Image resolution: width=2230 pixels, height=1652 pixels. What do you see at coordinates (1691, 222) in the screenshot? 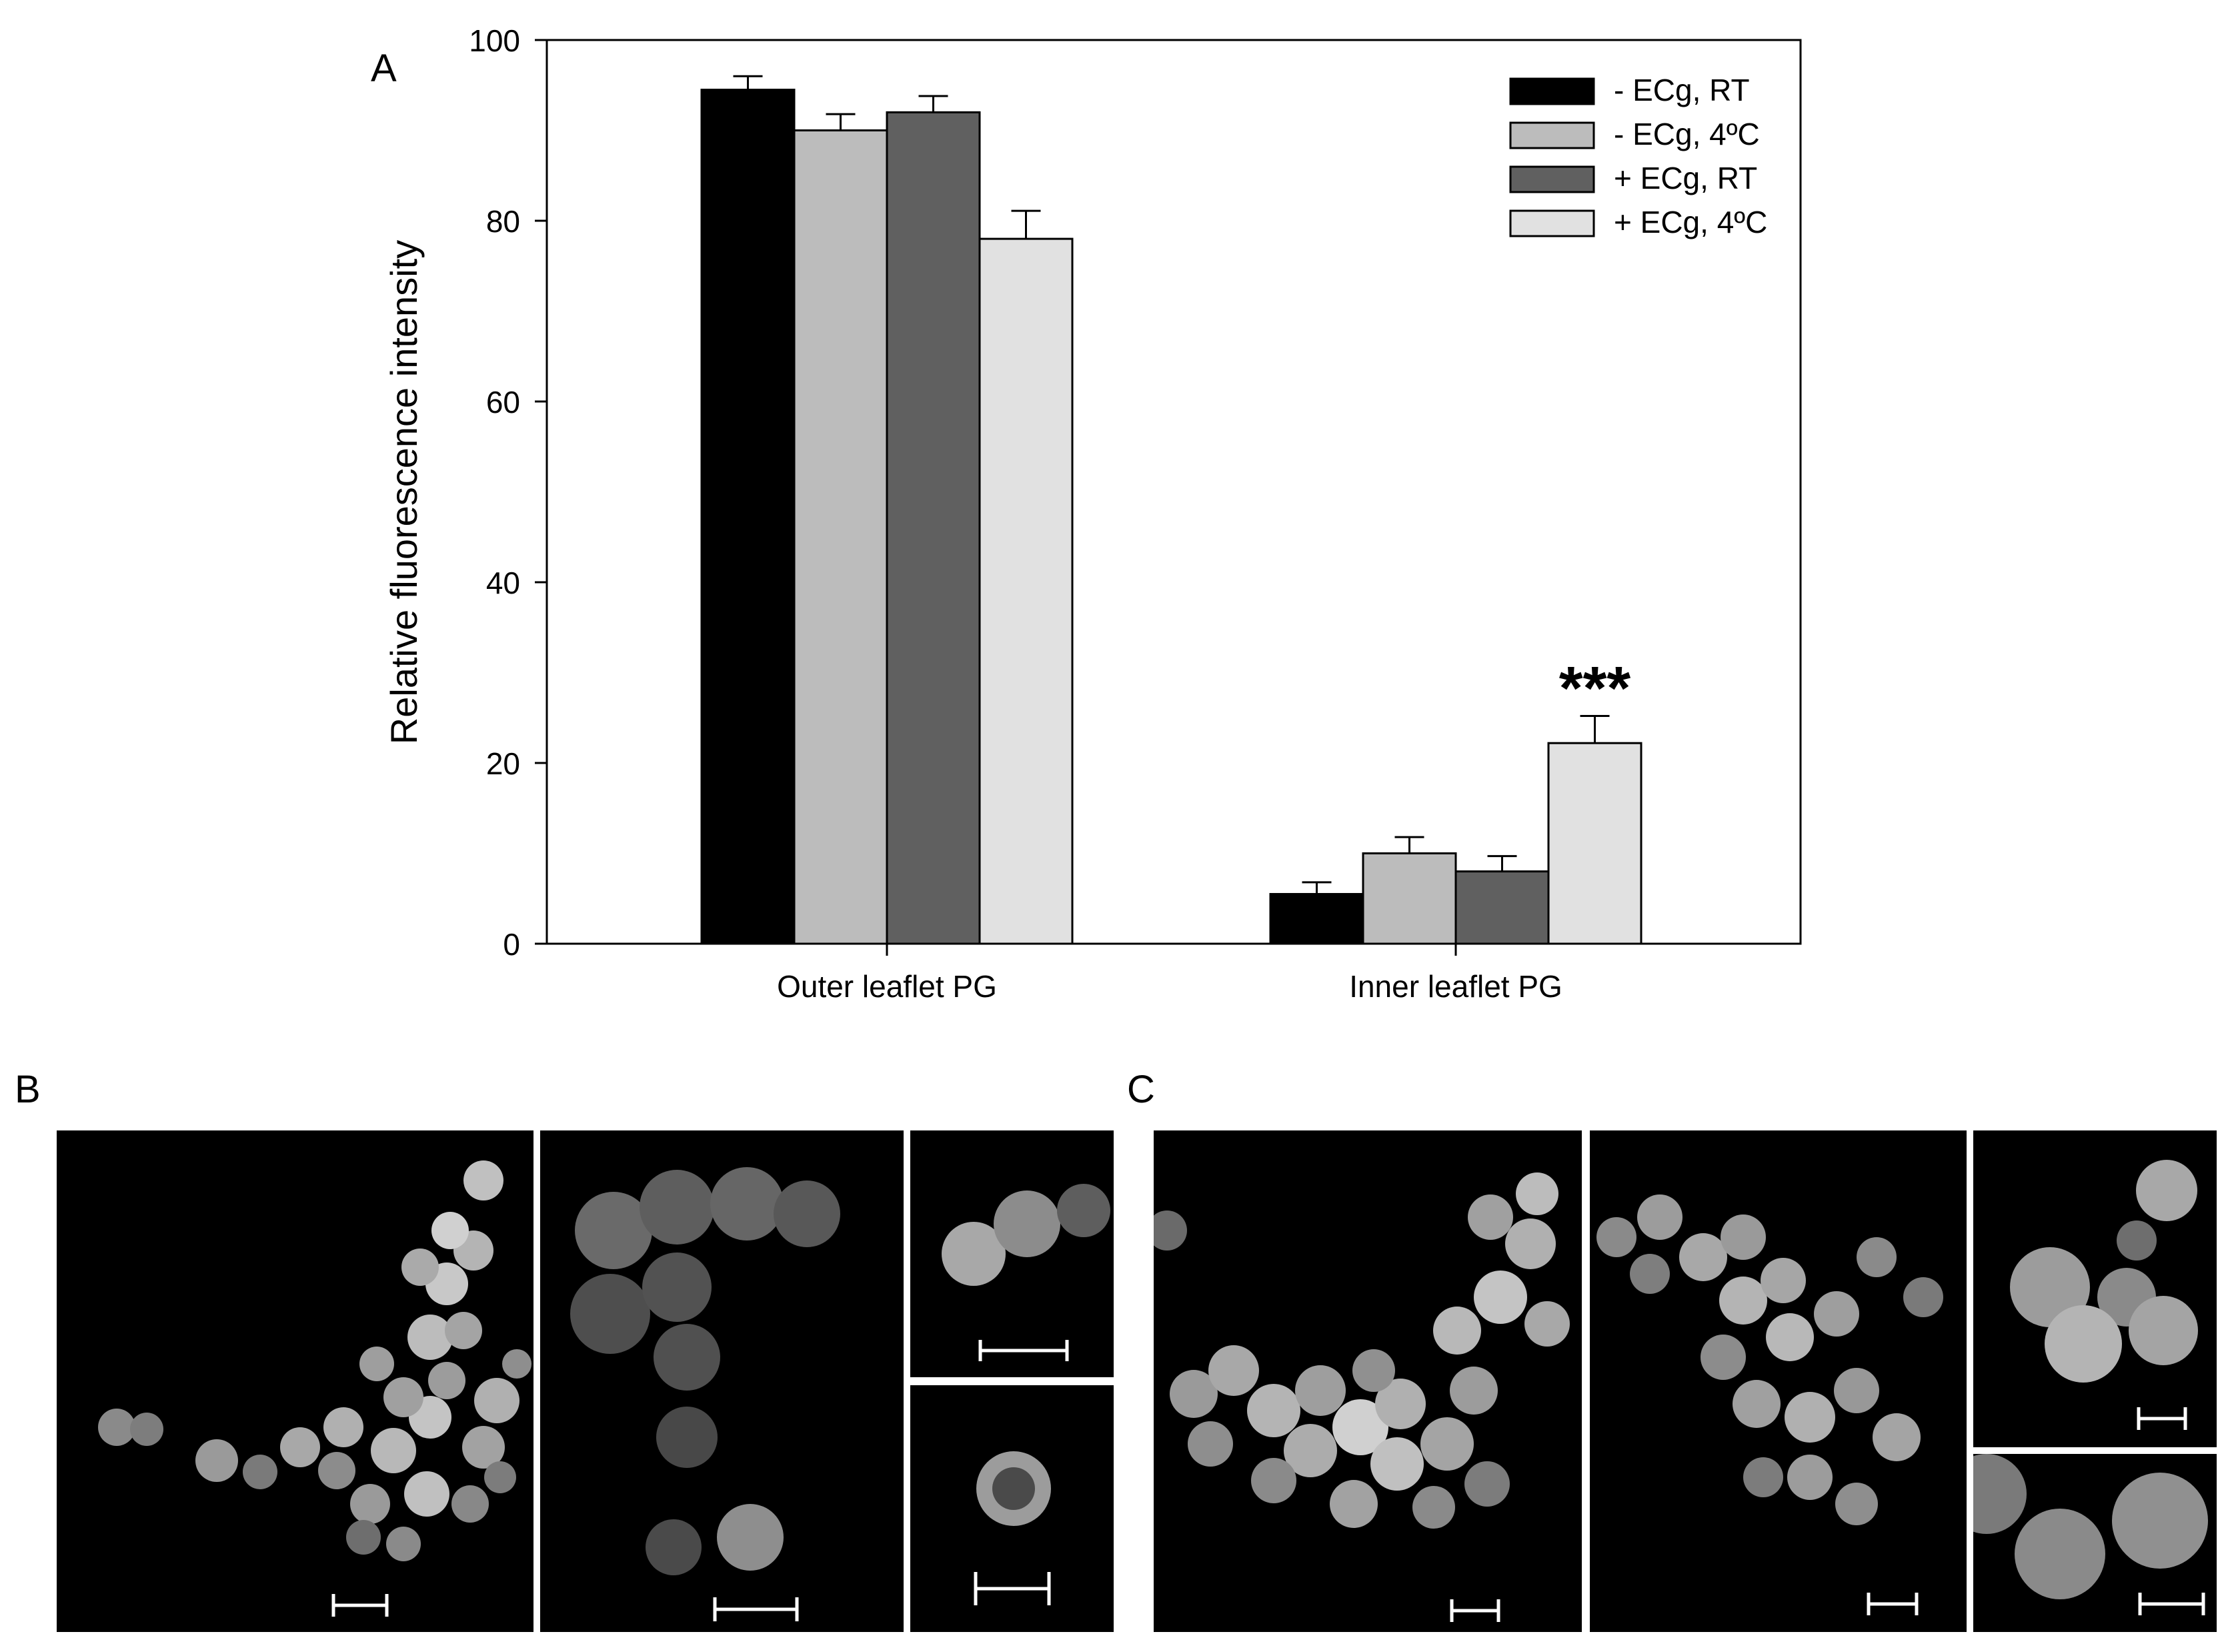
I see `legend-label: + ECg, 4ºC` at bounding box center [1691, 222].